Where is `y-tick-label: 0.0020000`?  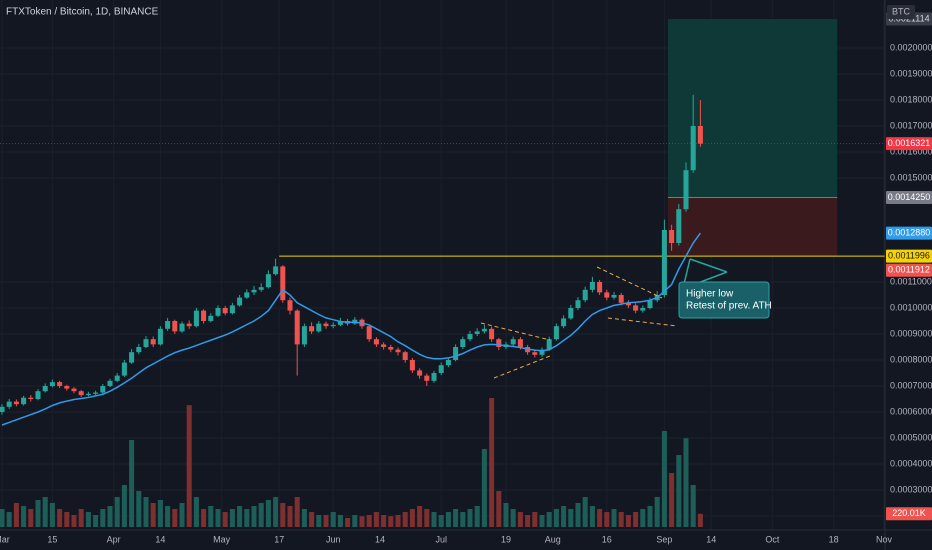
y-tick-label: 0.0020000 is located at coordinates (911, 47).